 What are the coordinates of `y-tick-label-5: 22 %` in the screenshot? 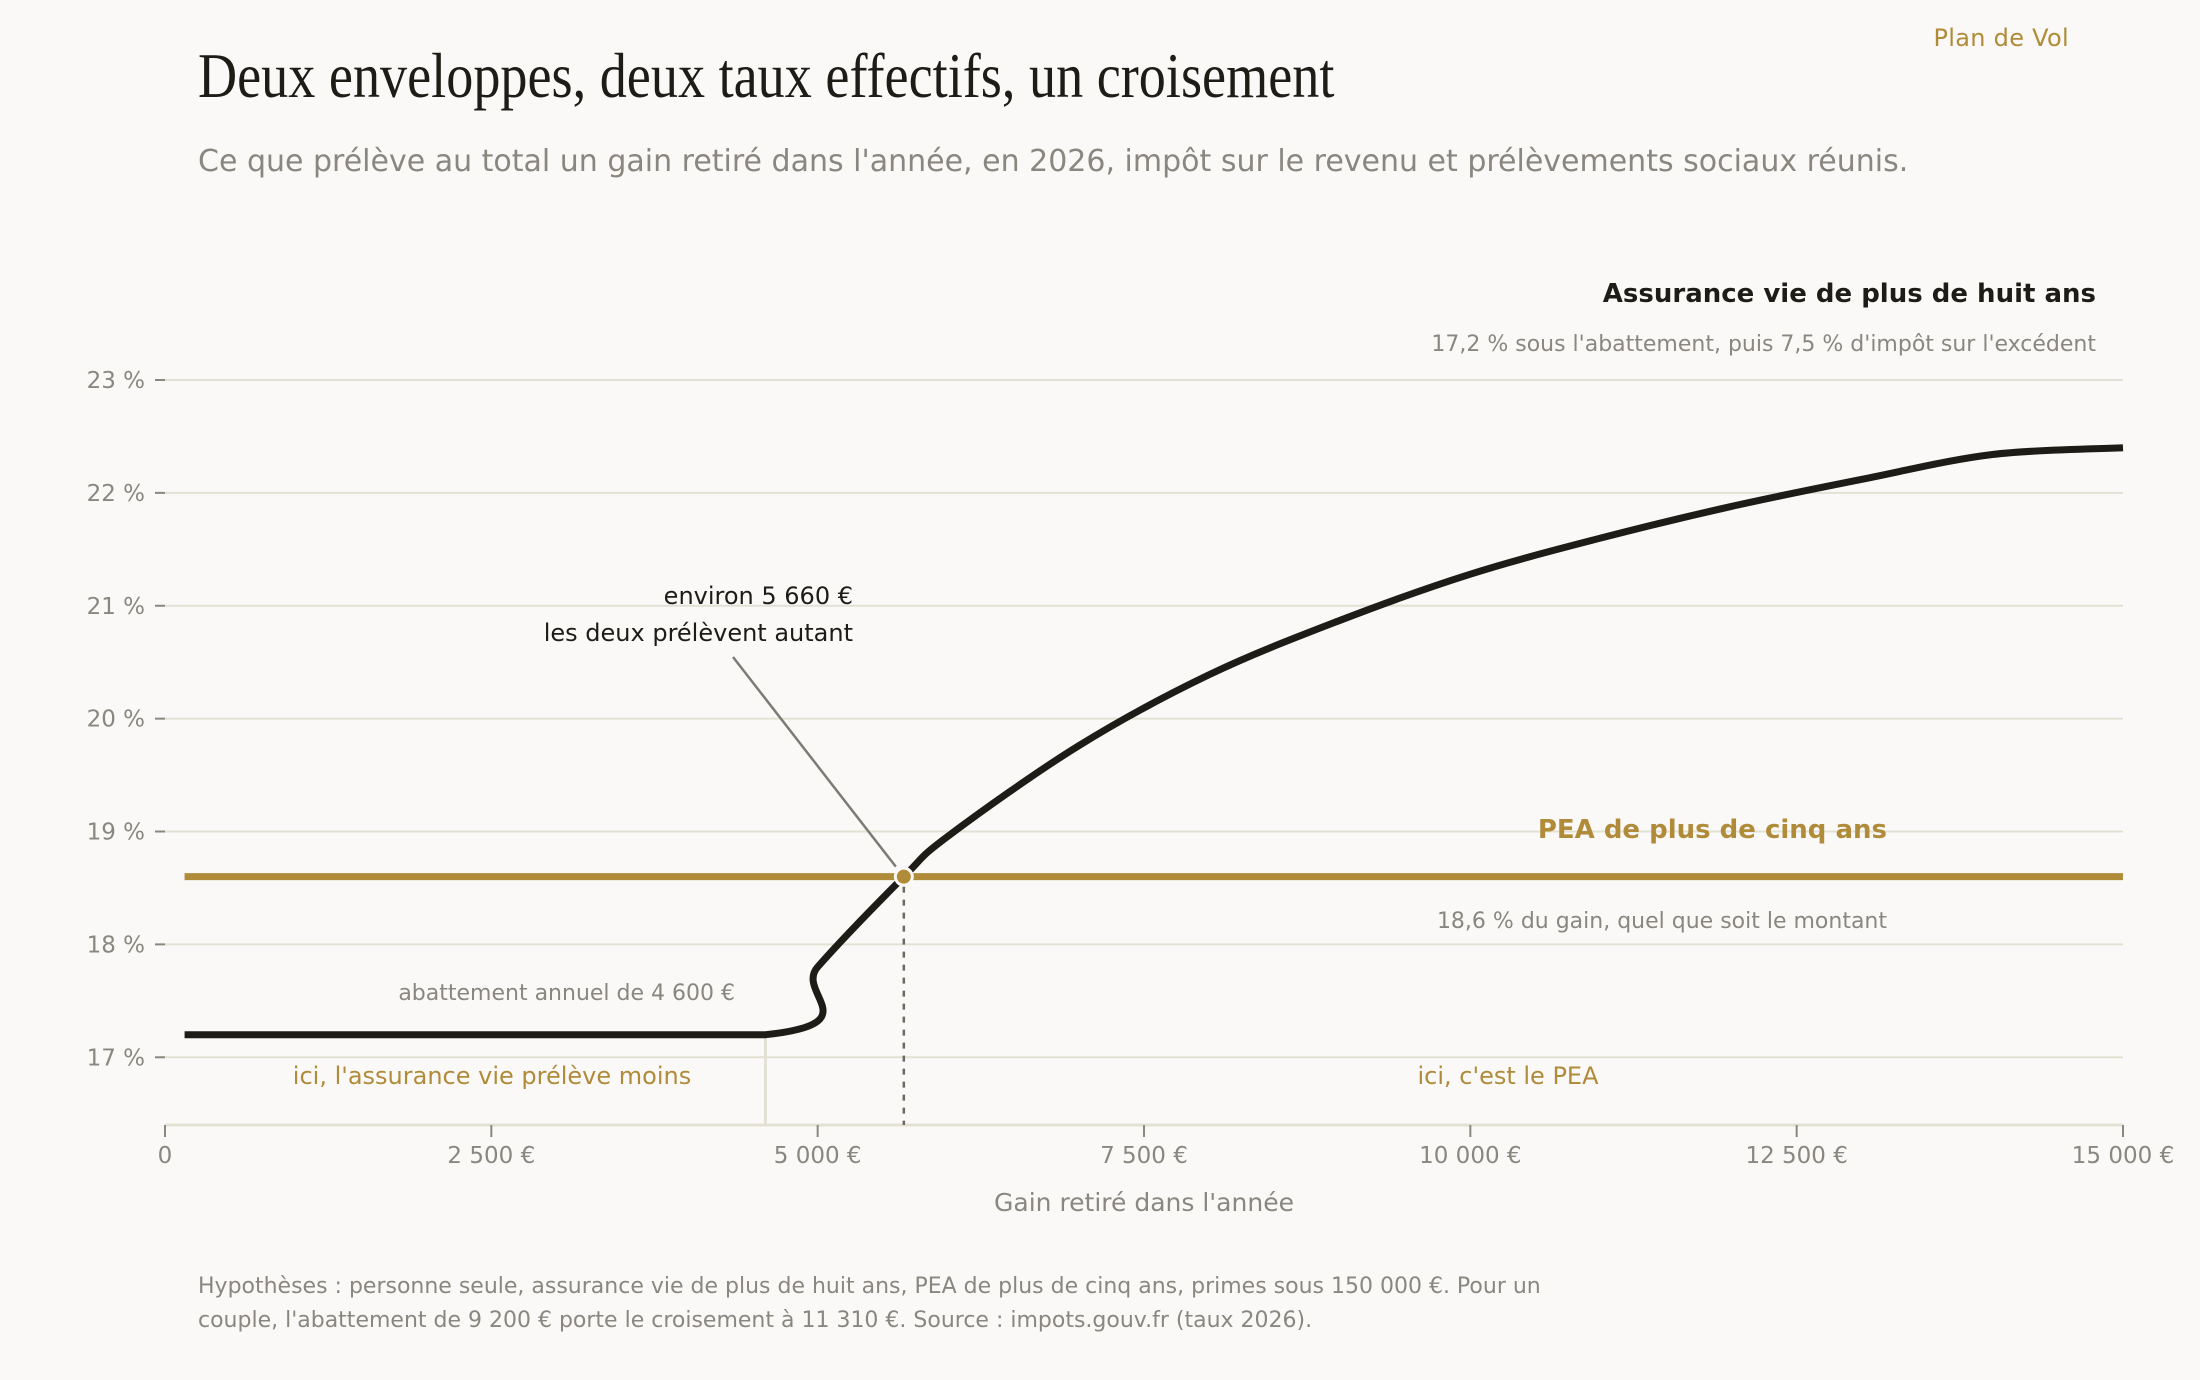 It's located at (116, 494).